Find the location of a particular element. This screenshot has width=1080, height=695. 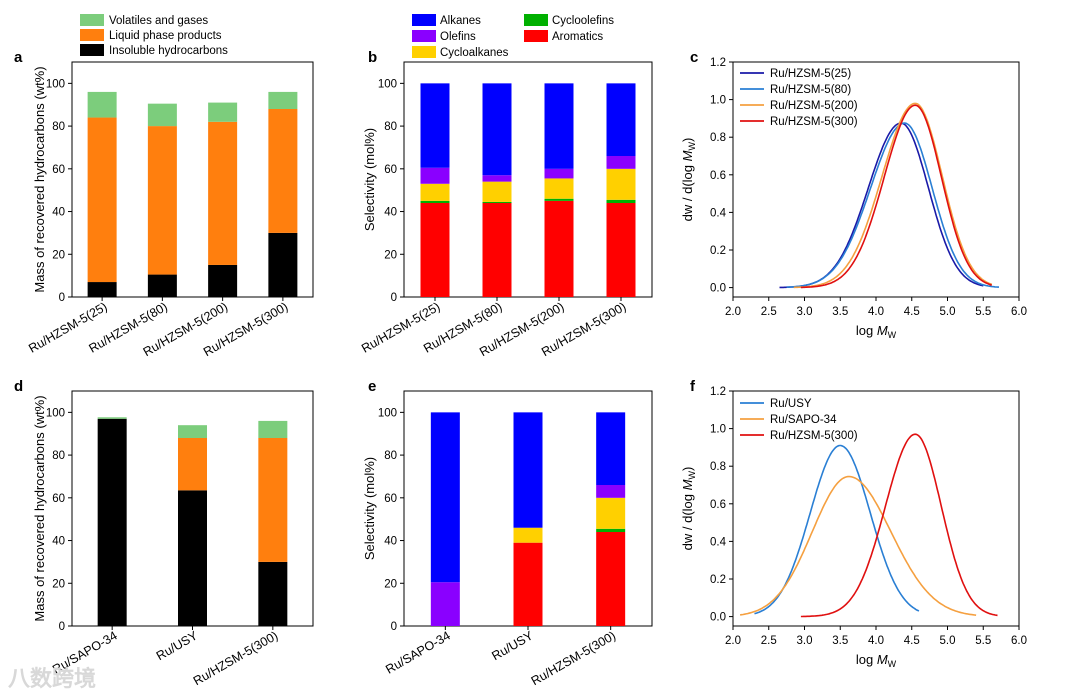

legend-label-f-1: Ru/SAPO-34 is located at coordinates (803, 420).